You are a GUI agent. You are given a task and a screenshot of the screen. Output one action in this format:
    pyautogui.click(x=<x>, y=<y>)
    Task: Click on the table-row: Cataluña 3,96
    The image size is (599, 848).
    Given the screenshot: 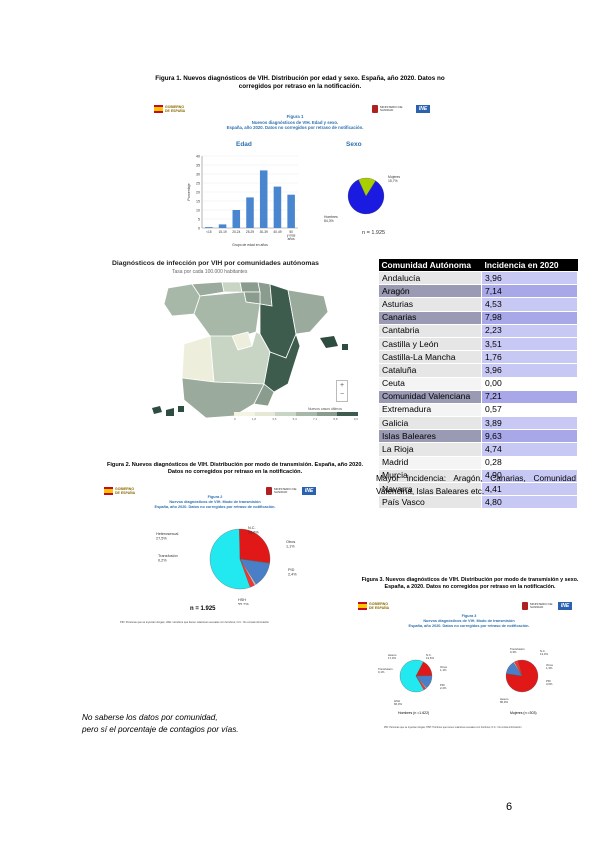 What is the action you would take?
    pyautogui.click(x=478, y=370)
    